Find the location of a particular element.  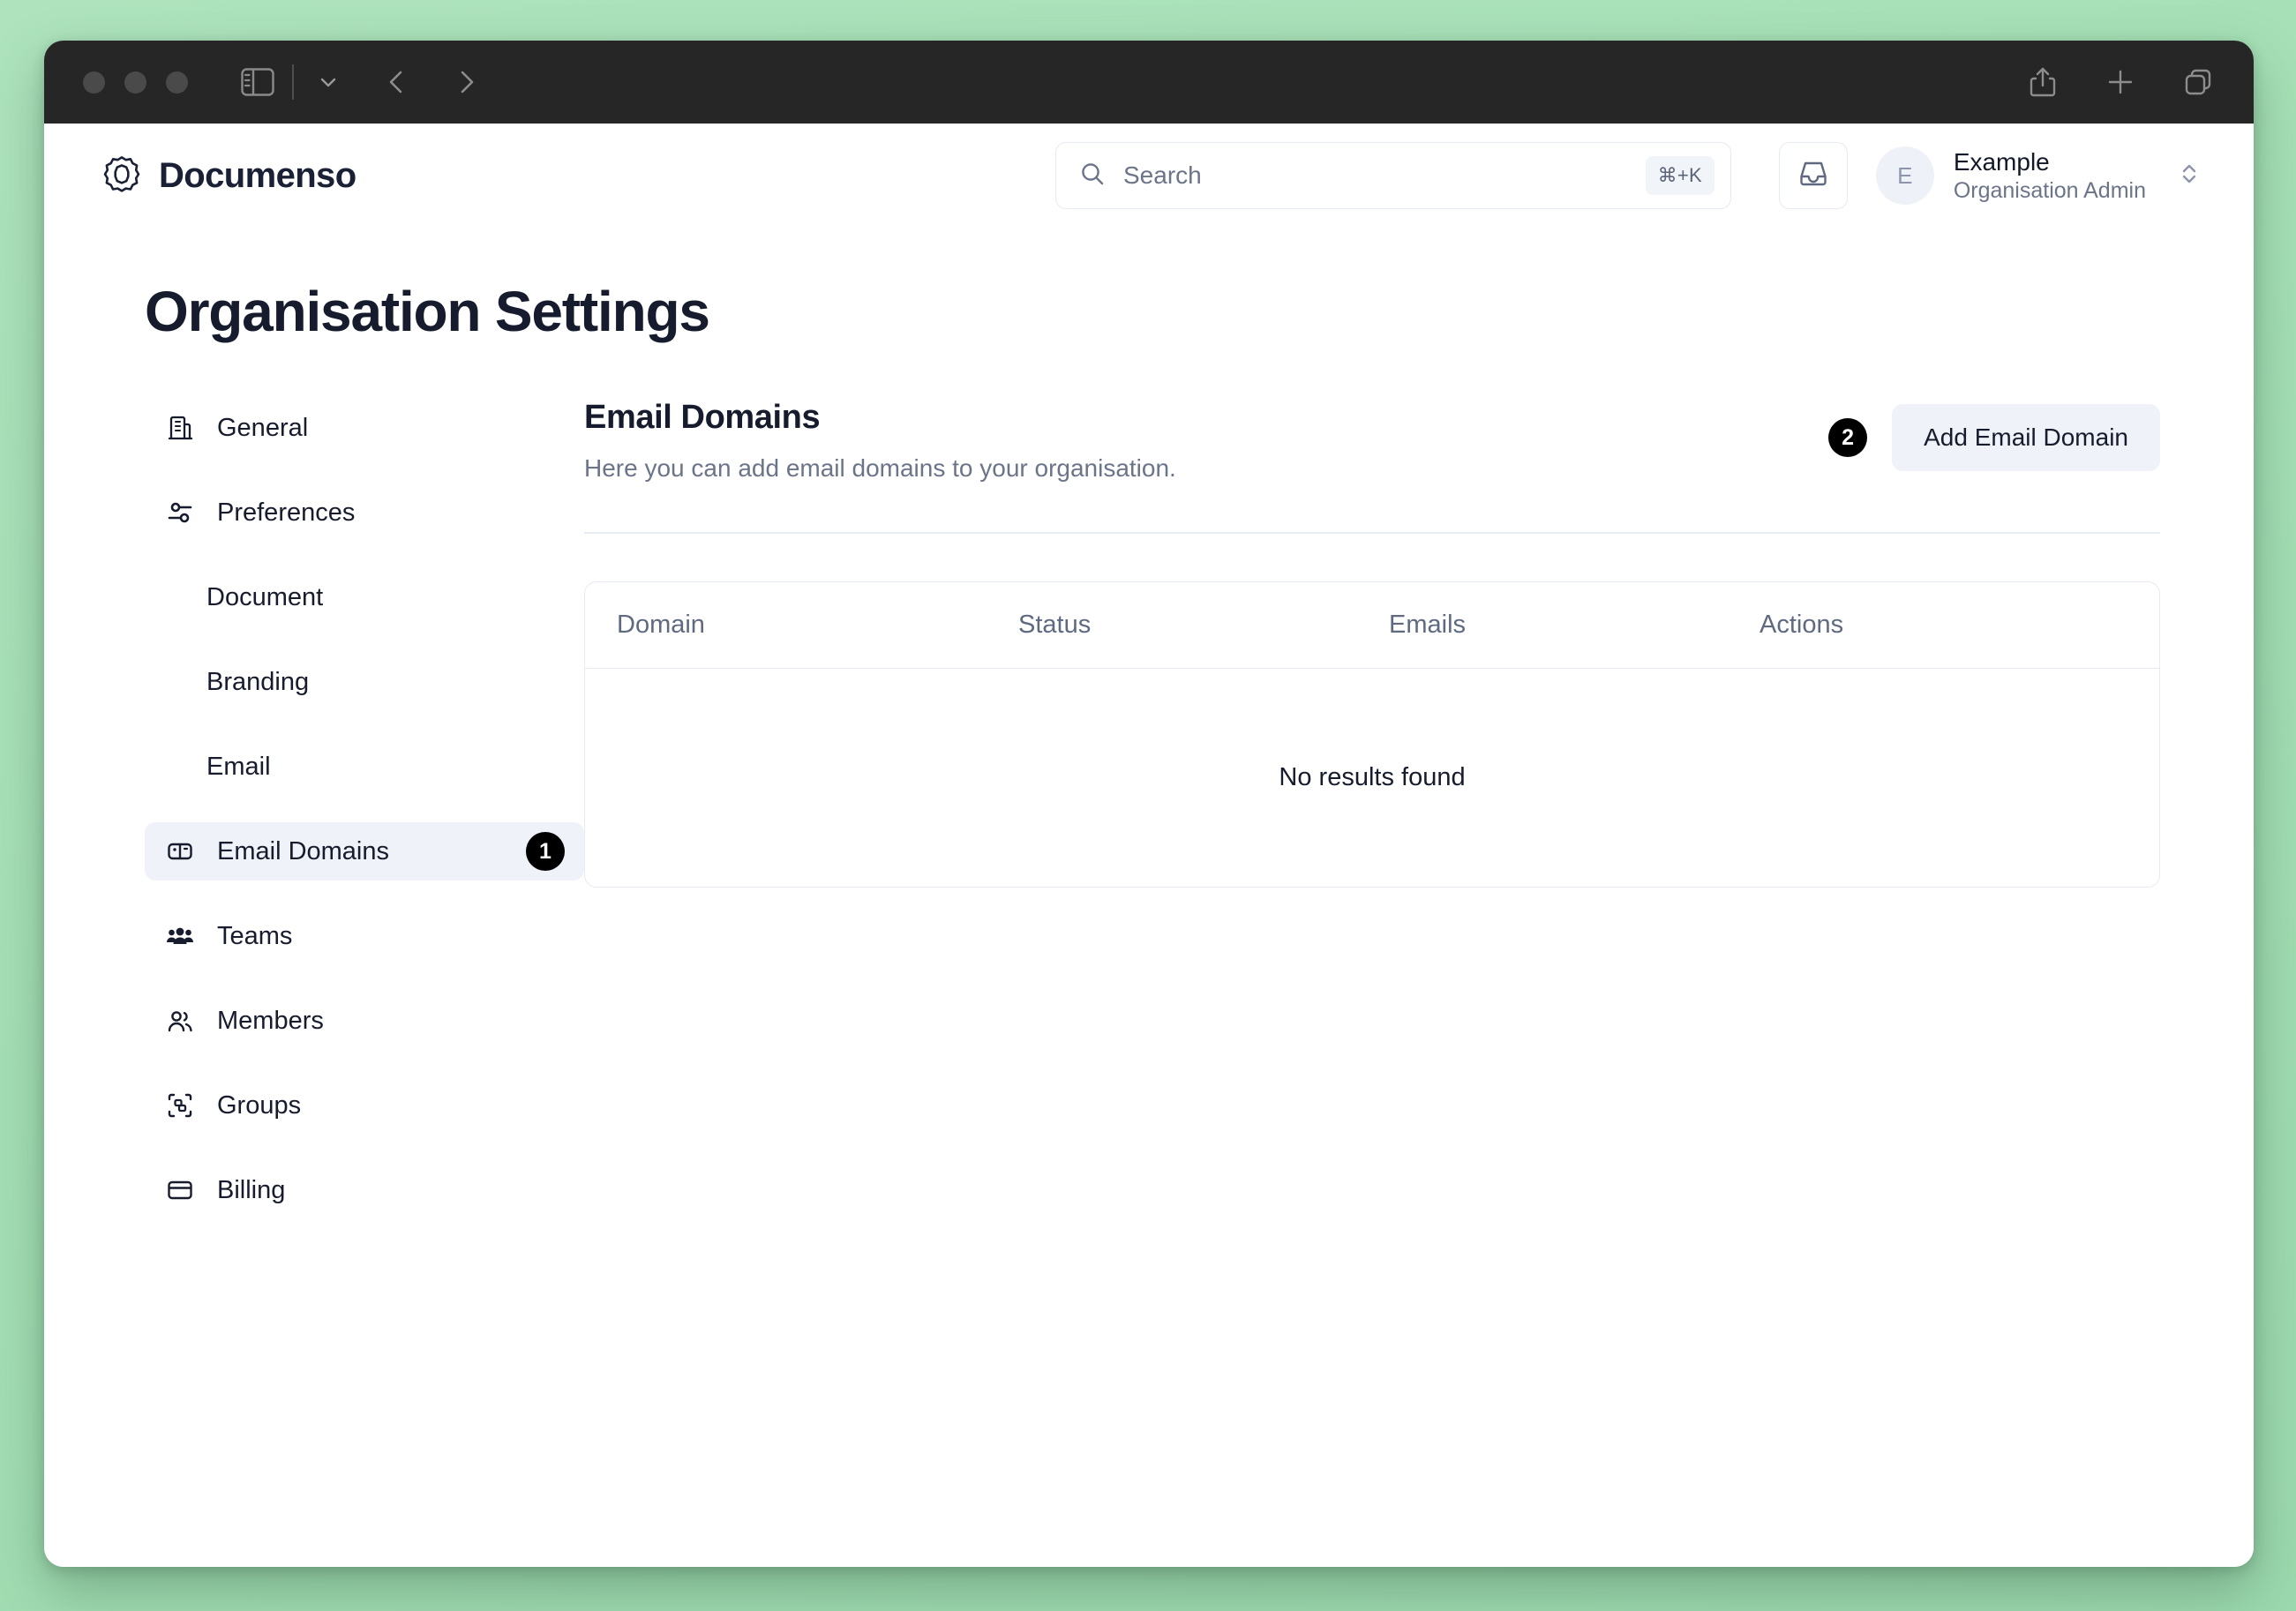

sidebar-item-branding: Branding is located at coordinates (364, 682).